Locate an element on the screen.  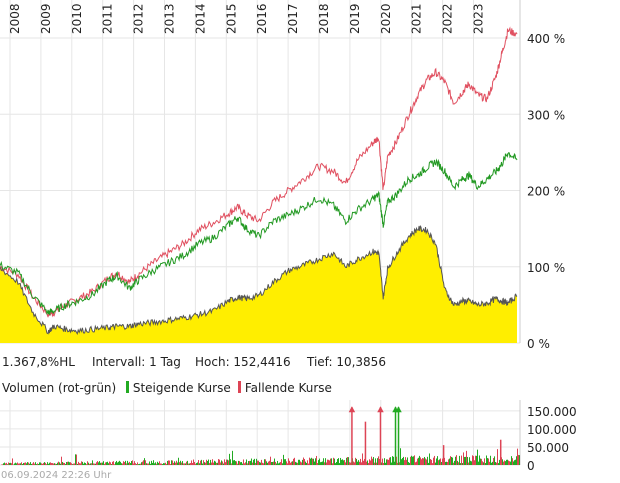
volume-legend-label: Volumen (rot-grün) is located at coordinates (59, 388).